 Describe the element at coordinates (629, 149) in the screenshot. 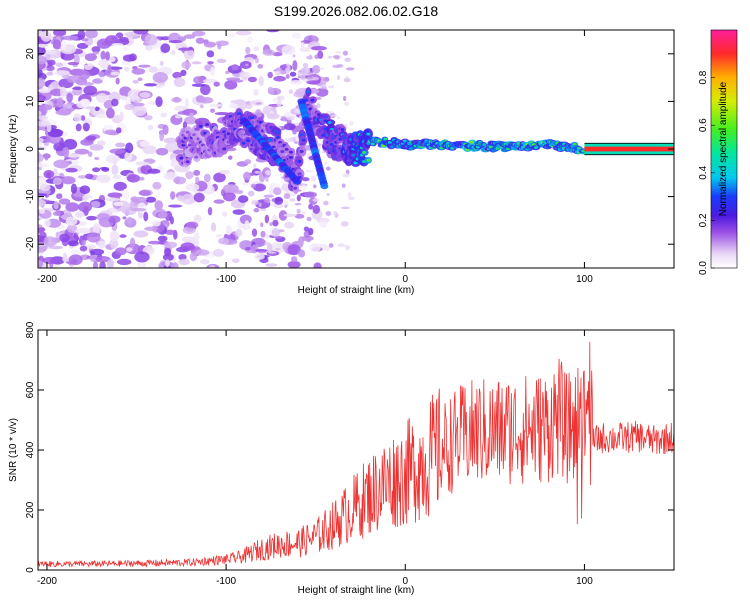

I see `spectrogram-constant-core` at that location.